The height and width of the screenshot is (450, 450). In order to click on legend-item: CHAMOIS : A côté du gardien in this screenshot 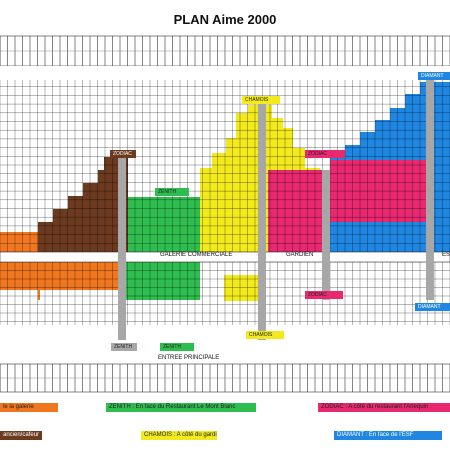, I will do `click(179, 435)`.